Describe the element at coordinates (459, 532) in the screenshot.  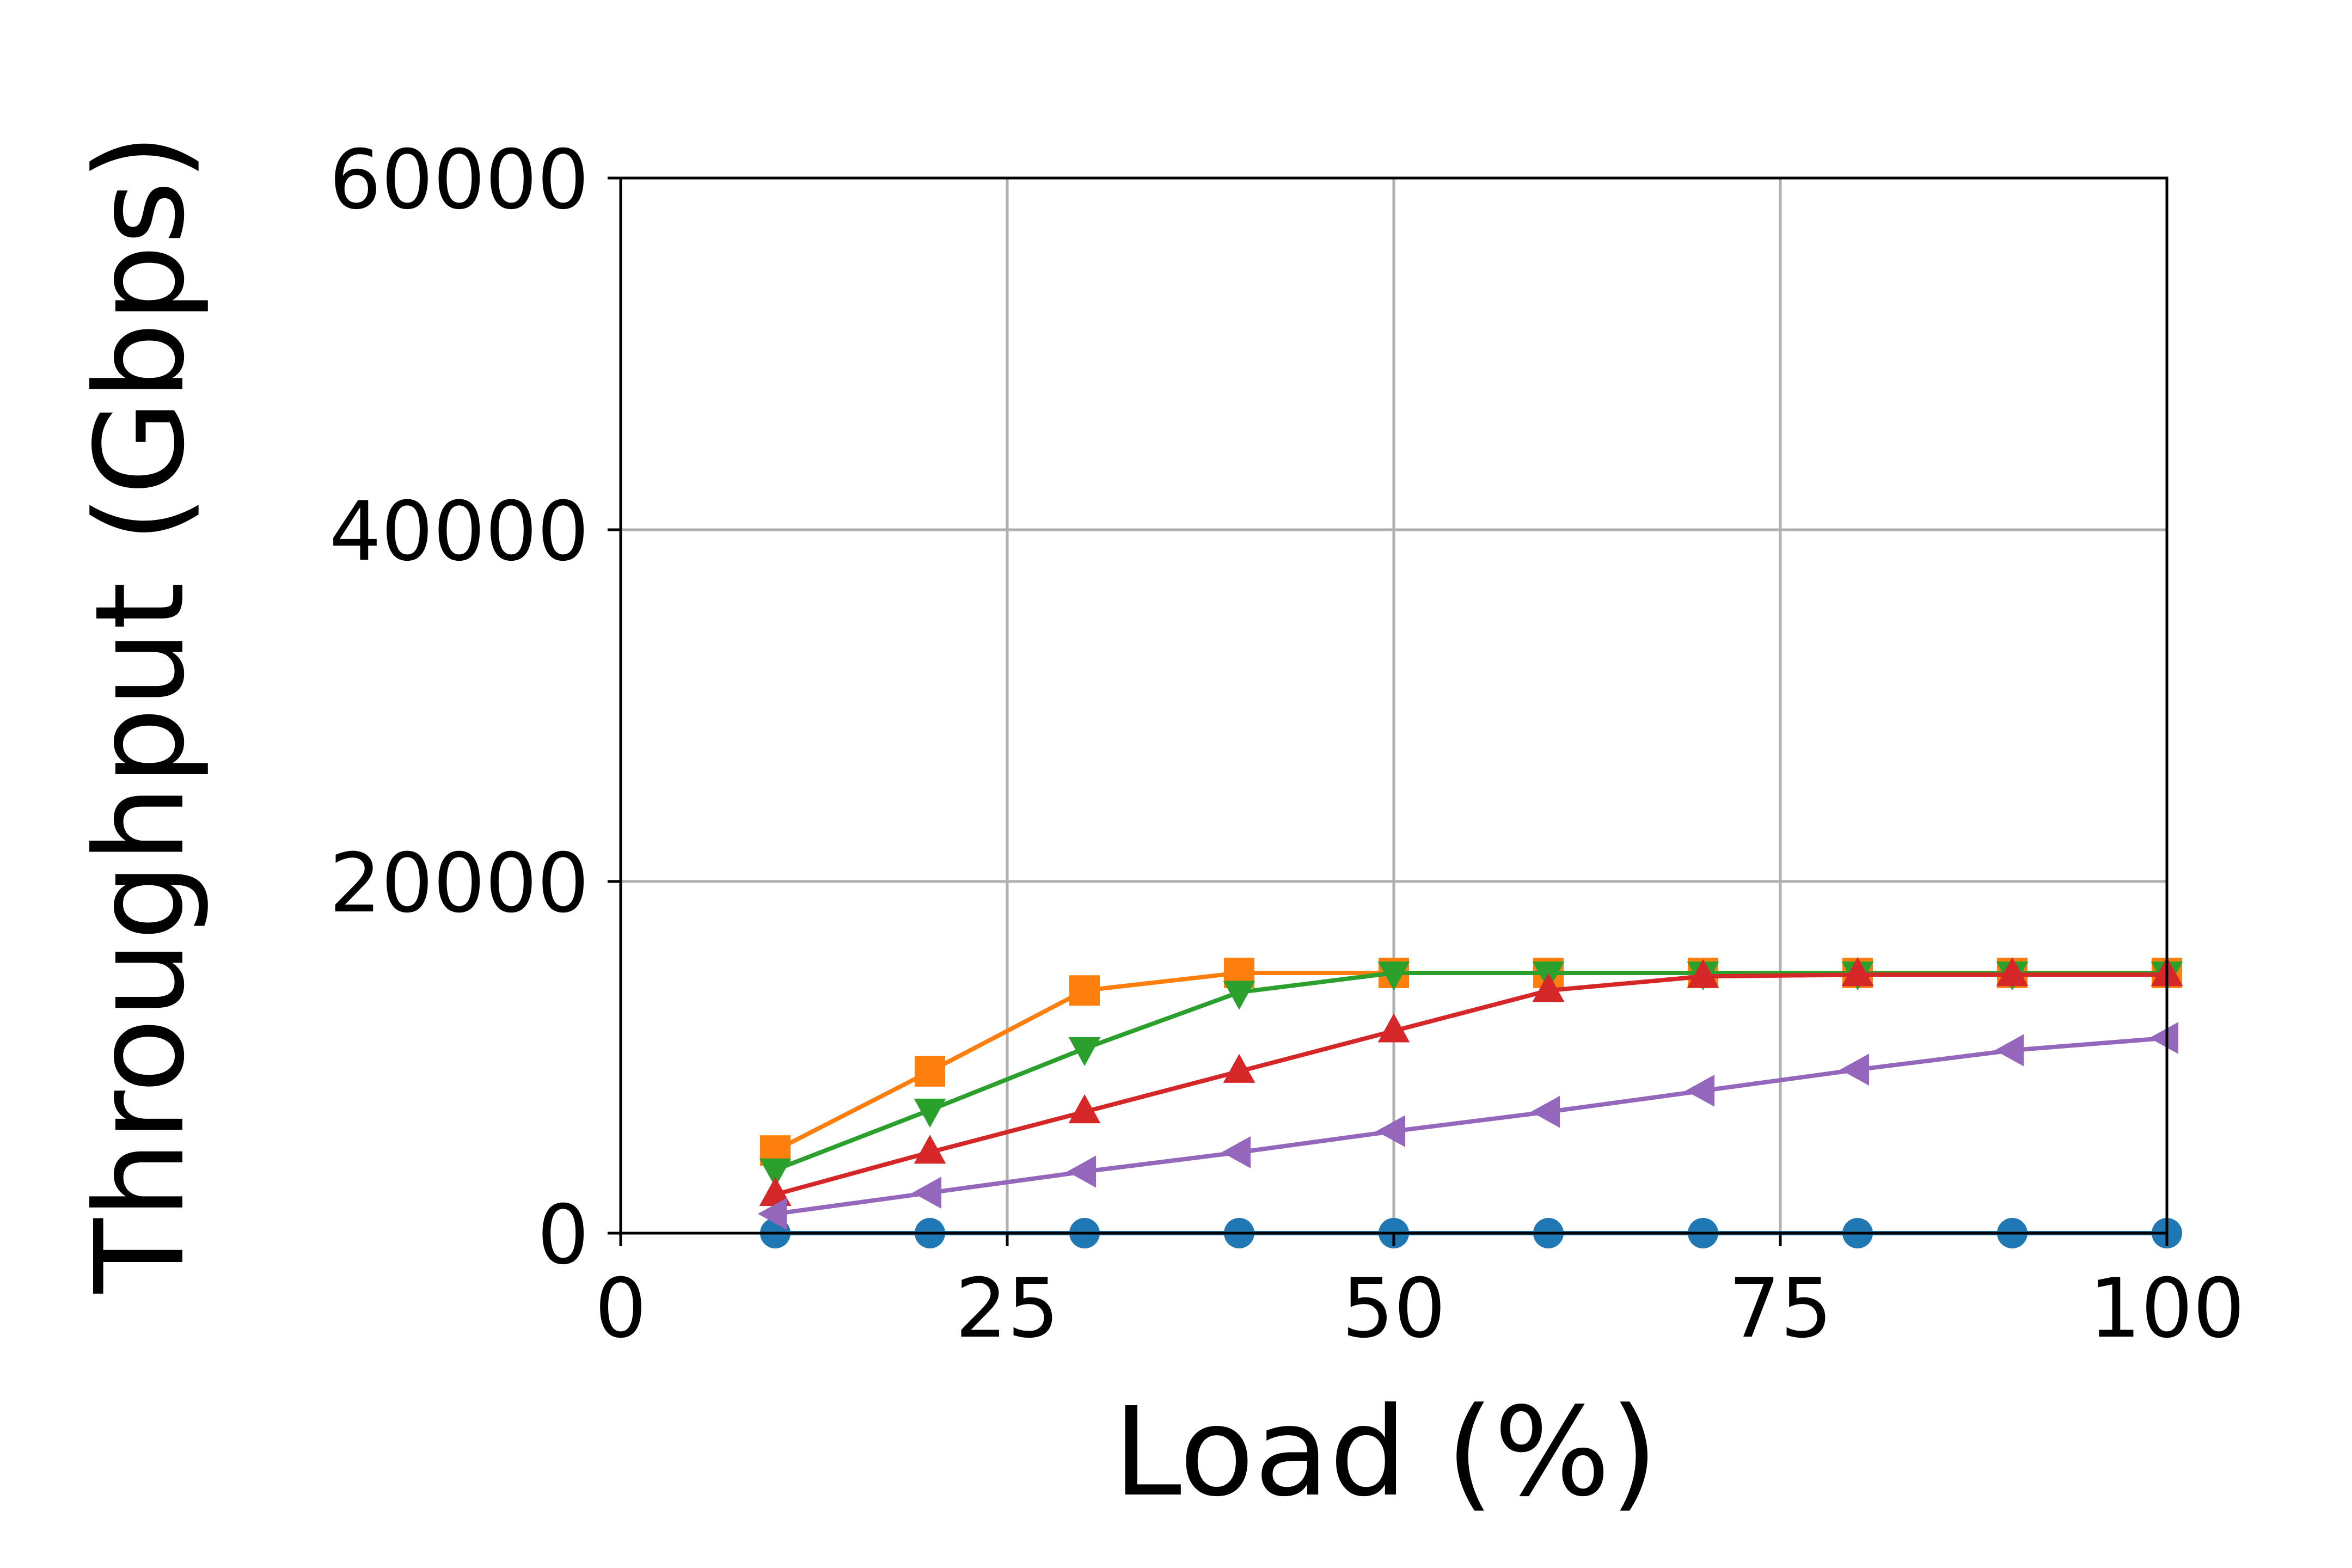
I see `y-tick-label: 40000` at that location.